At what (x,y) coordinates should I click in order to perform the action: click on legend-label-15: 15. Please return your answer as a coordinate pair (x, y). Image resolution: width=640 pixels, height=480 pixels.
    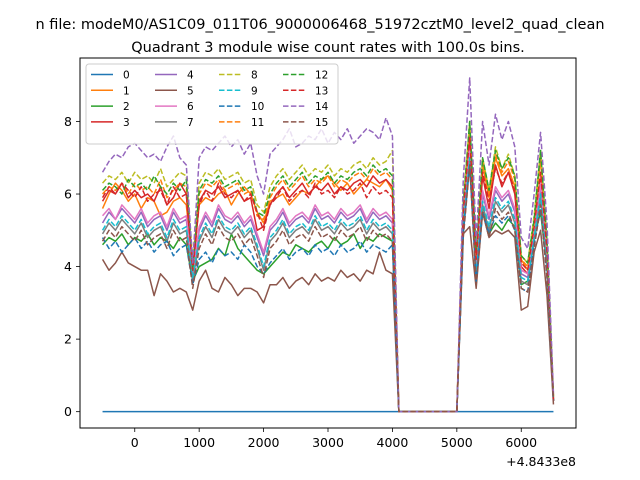
    Looking at the image, I should click on (321, 123).